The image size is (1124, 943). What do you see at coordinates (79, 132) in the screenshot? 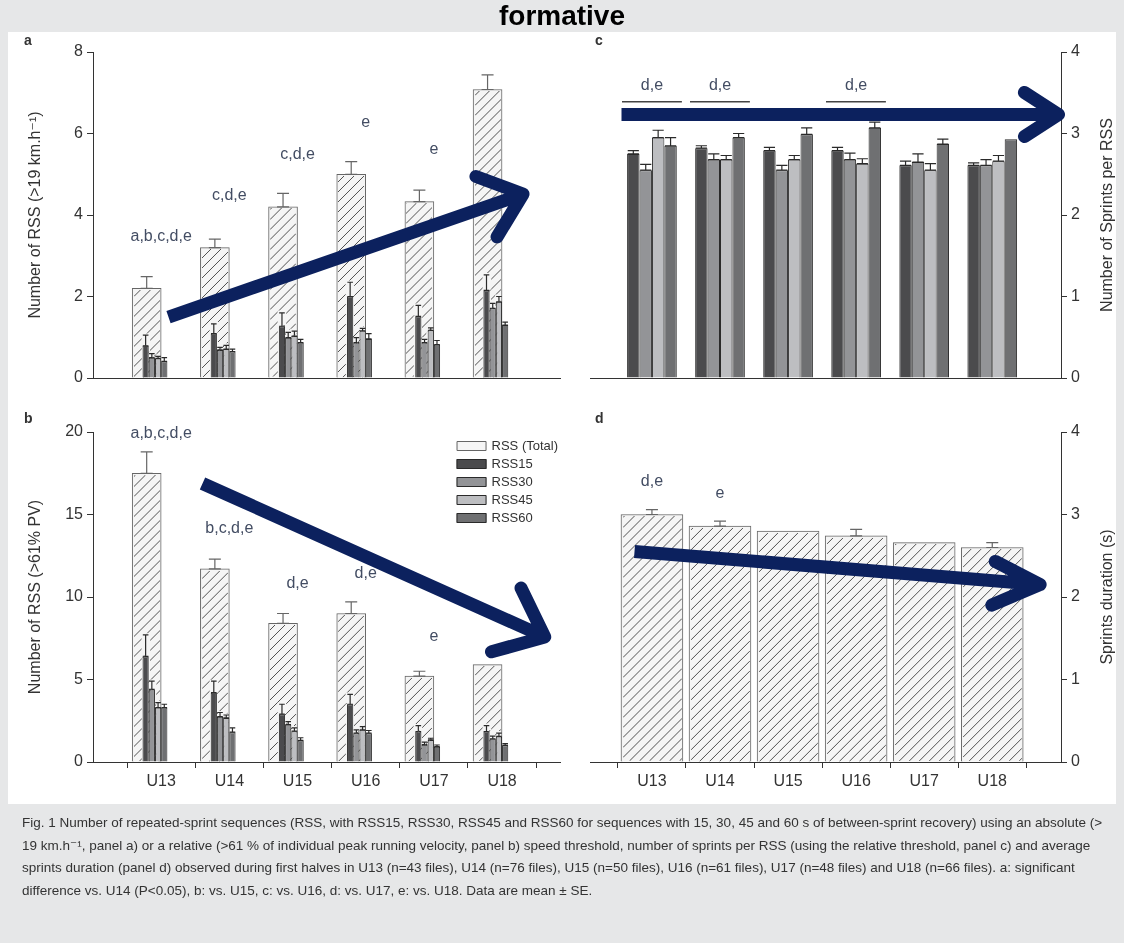
I see `y-tick-label: 6` at bounding box center [79, 132].